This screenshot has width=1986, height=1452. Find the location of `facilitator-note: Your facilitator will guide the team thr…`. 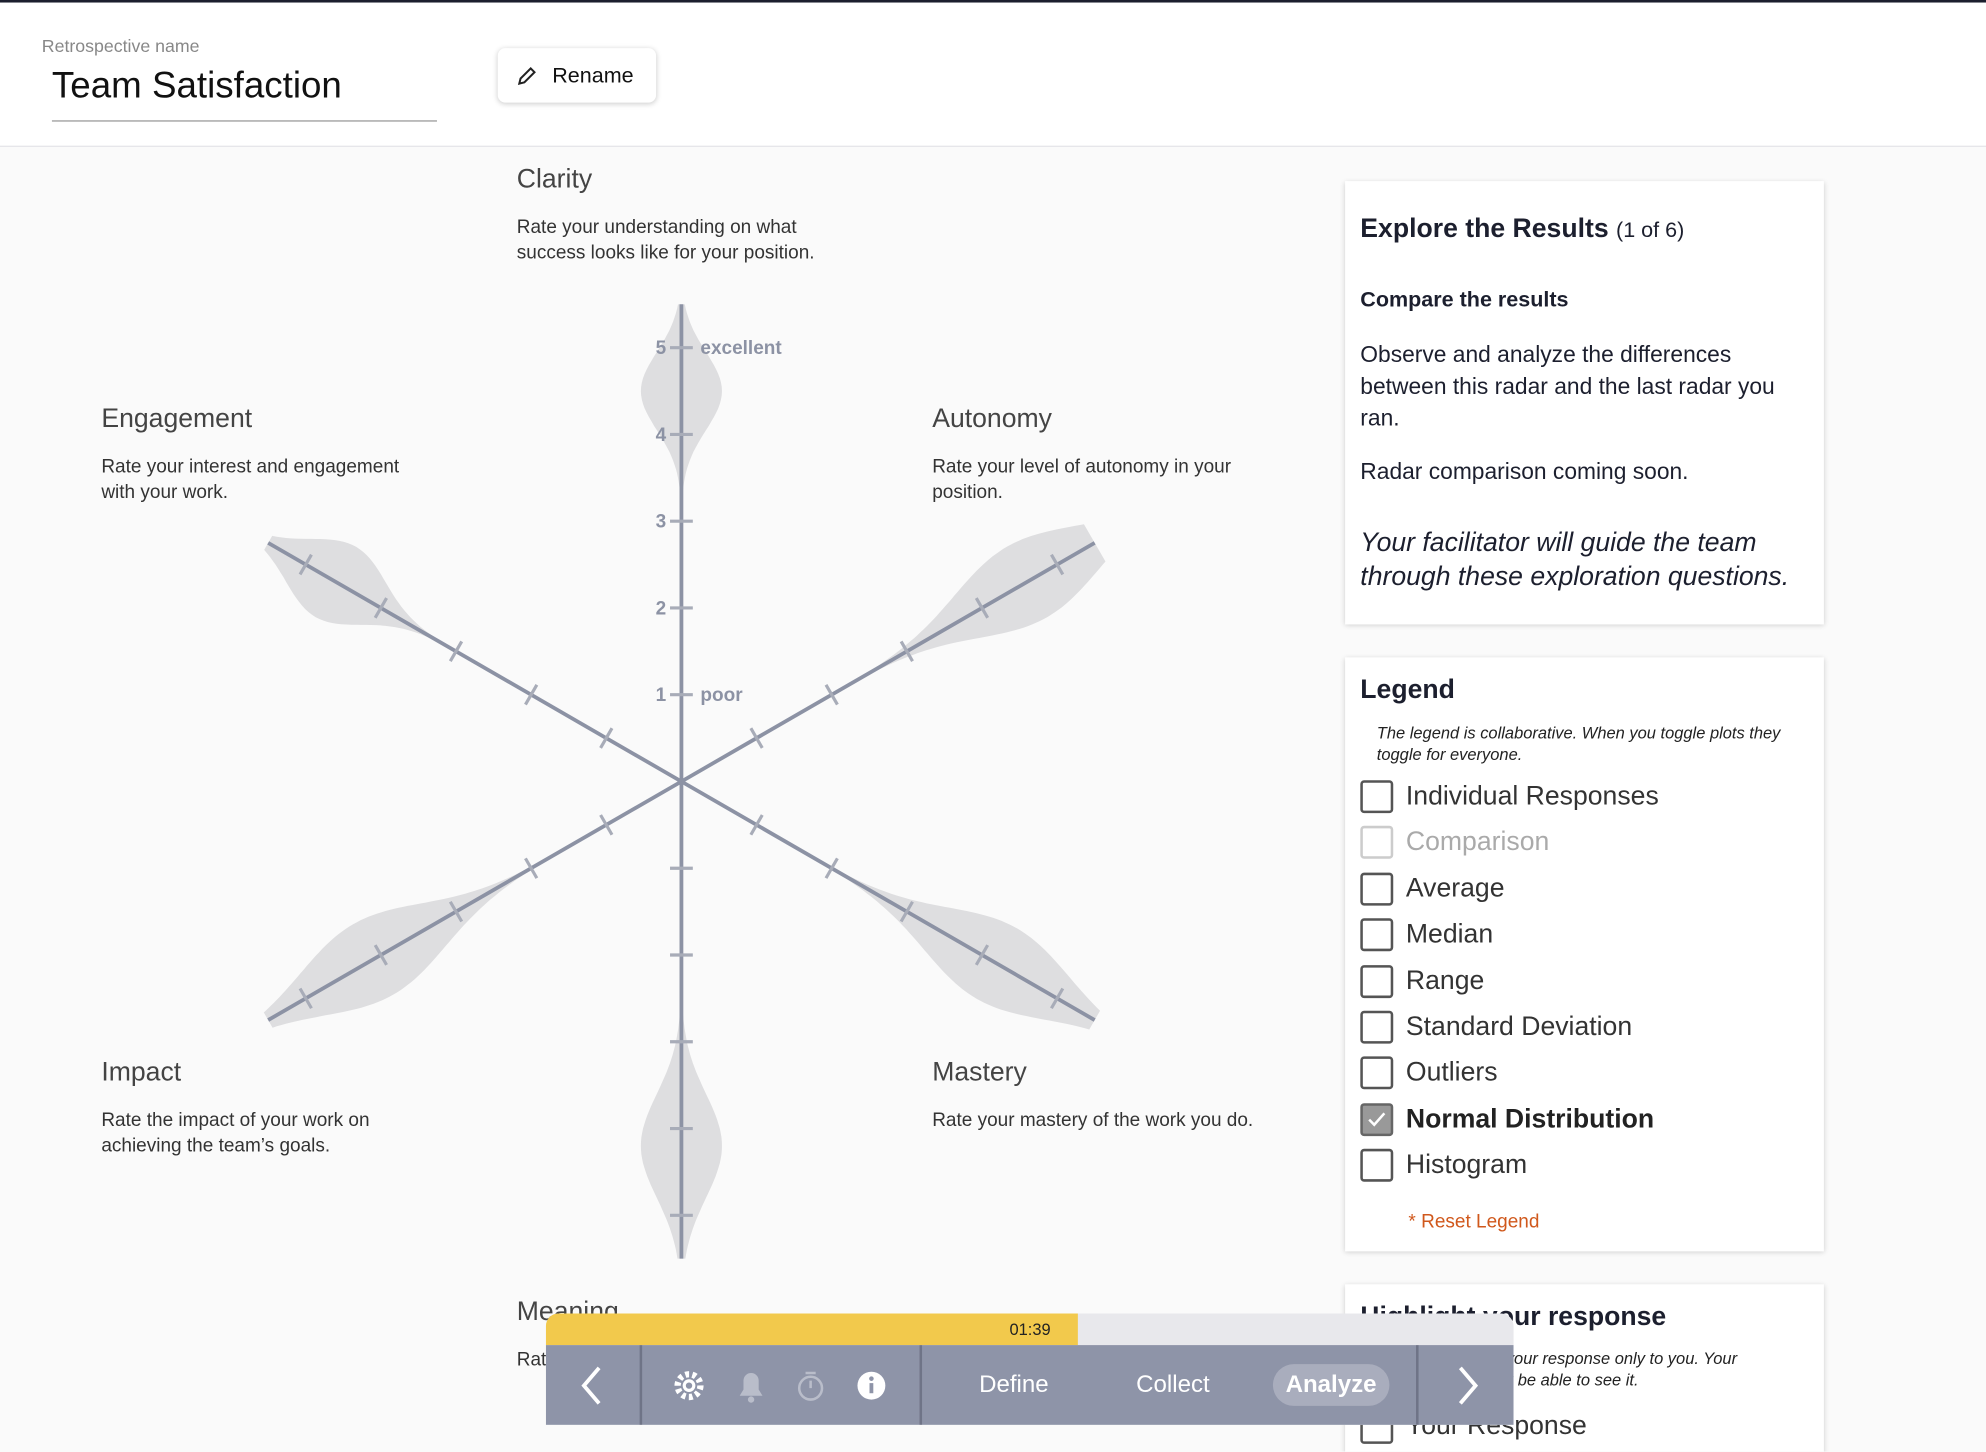

facilitator-note: Your facilitator will guide the team thr… is located at coordinates (1575, 560).